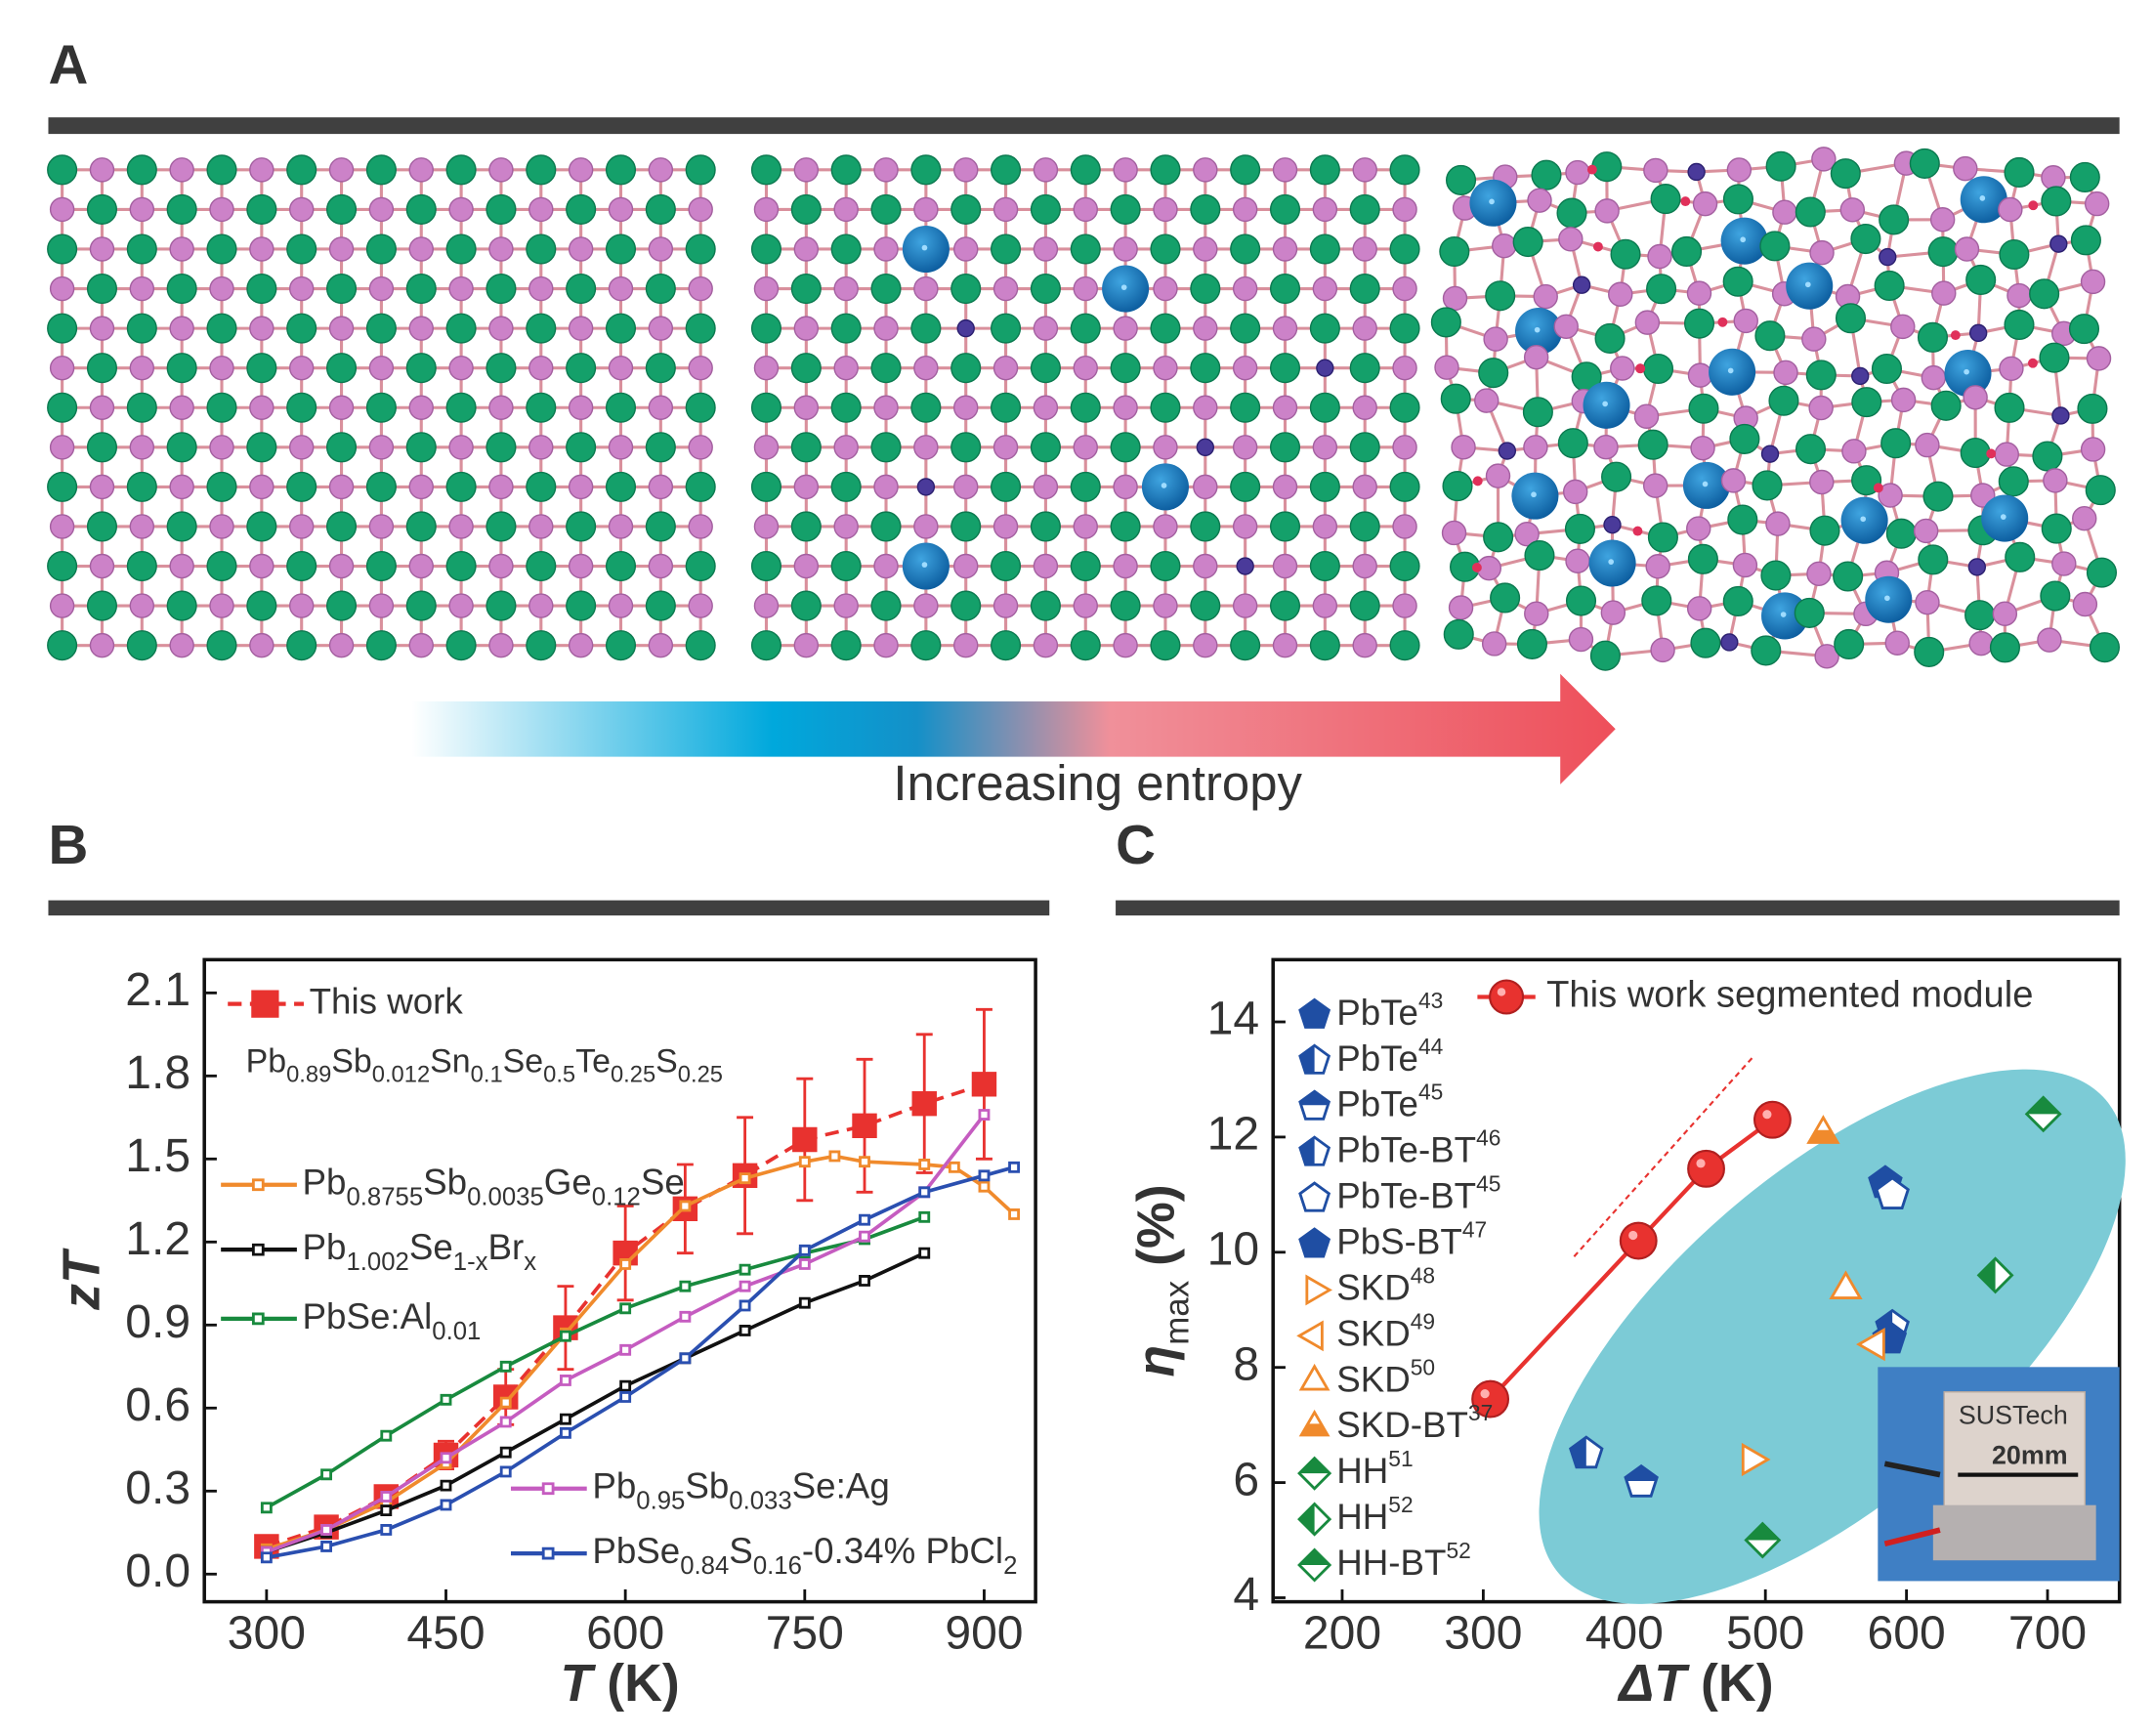 This screenshot has width=2154, height=1736. Describe the element at coordinates (1389, 1010) in the screenshot. I see `legend-label: PbTe43` at that location.